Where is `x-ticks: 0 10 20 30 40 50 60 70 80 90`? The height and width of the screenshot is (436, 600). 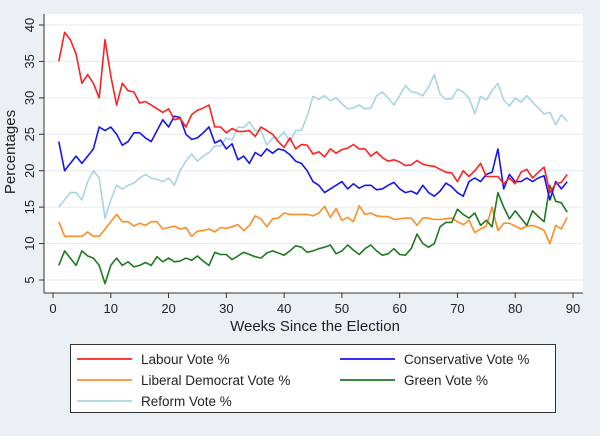 x-ticks: 0 10 20 30 40 50 60 70 80 90 is located at coordinates (314, 304).